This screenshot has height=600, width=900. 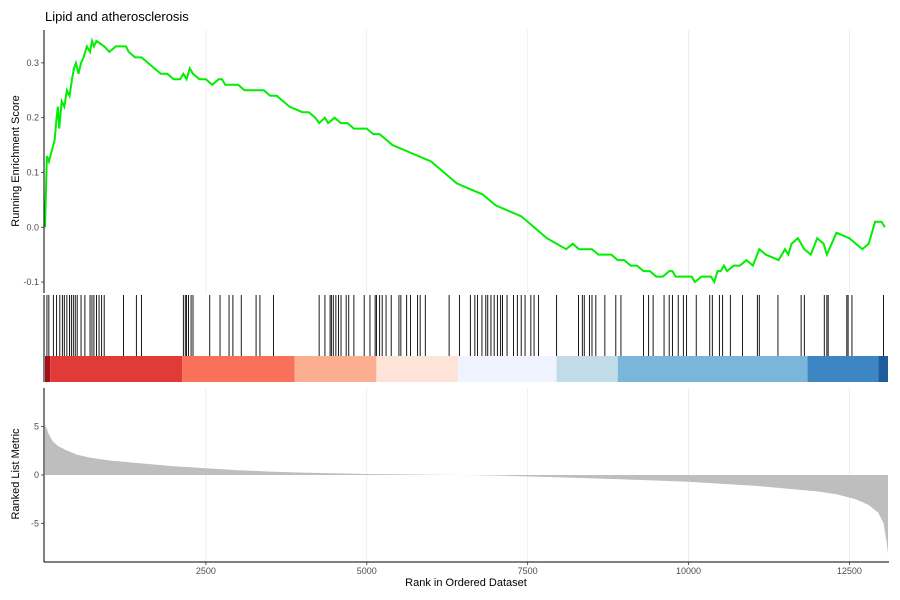 What do you see at coordinates (31, 282) in the screenshot?
I see `enrichment-y-tick-label-0: -0.1` at bounding box center [31, 282].